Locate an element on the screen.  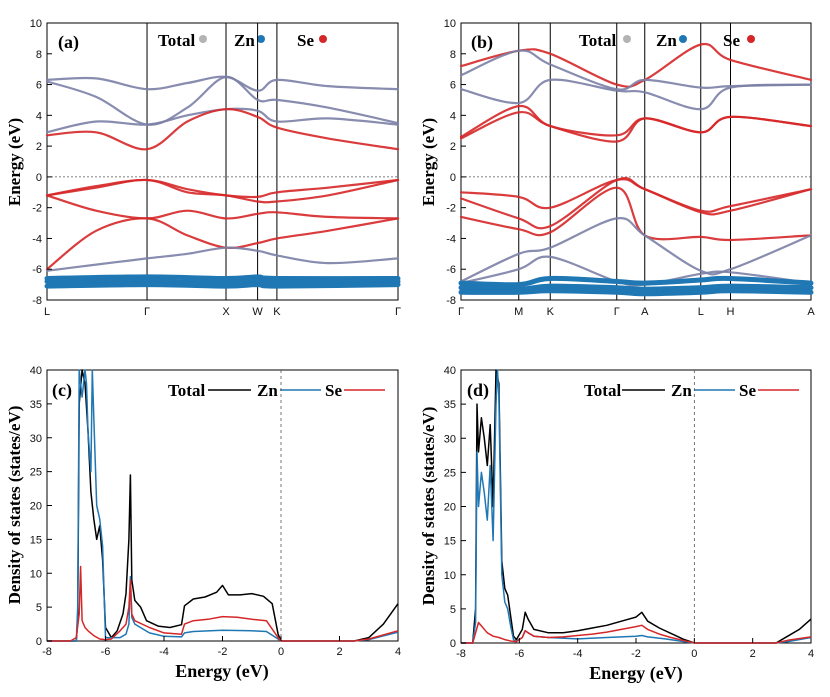
panel-b-legend-se-dot is located at coordinates (751, 39).